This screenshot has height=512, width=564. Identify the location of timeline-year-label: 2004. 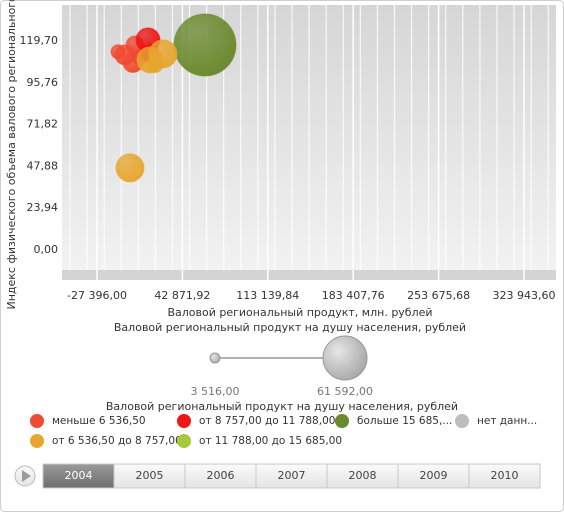
(79, 475).